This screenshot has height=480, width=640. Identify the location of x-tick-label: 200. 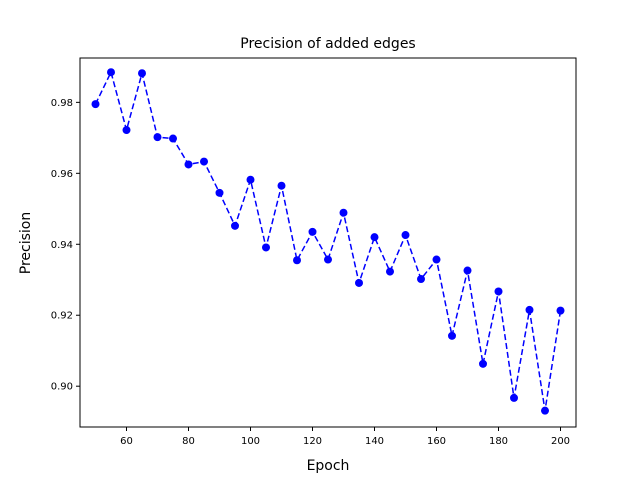
(560, 441).